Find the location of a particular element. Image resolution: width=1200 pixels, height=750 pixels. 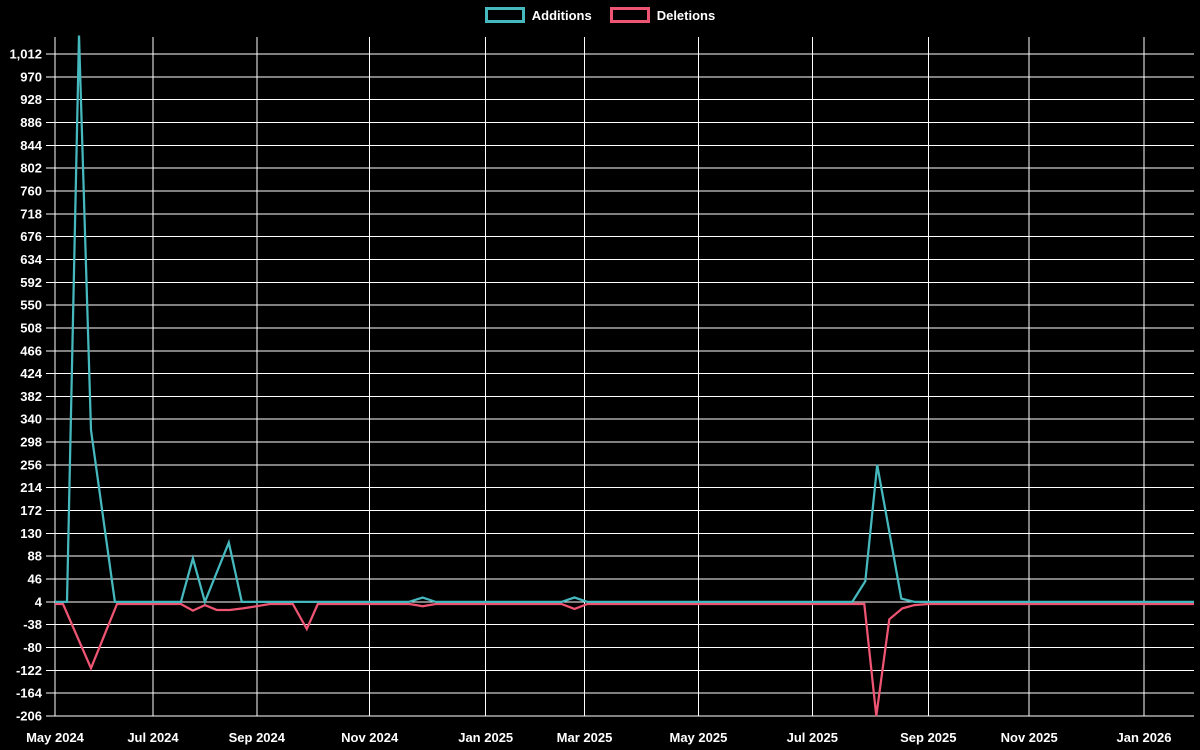

svg-text: May 2025 is located at coordinates (698, 737).